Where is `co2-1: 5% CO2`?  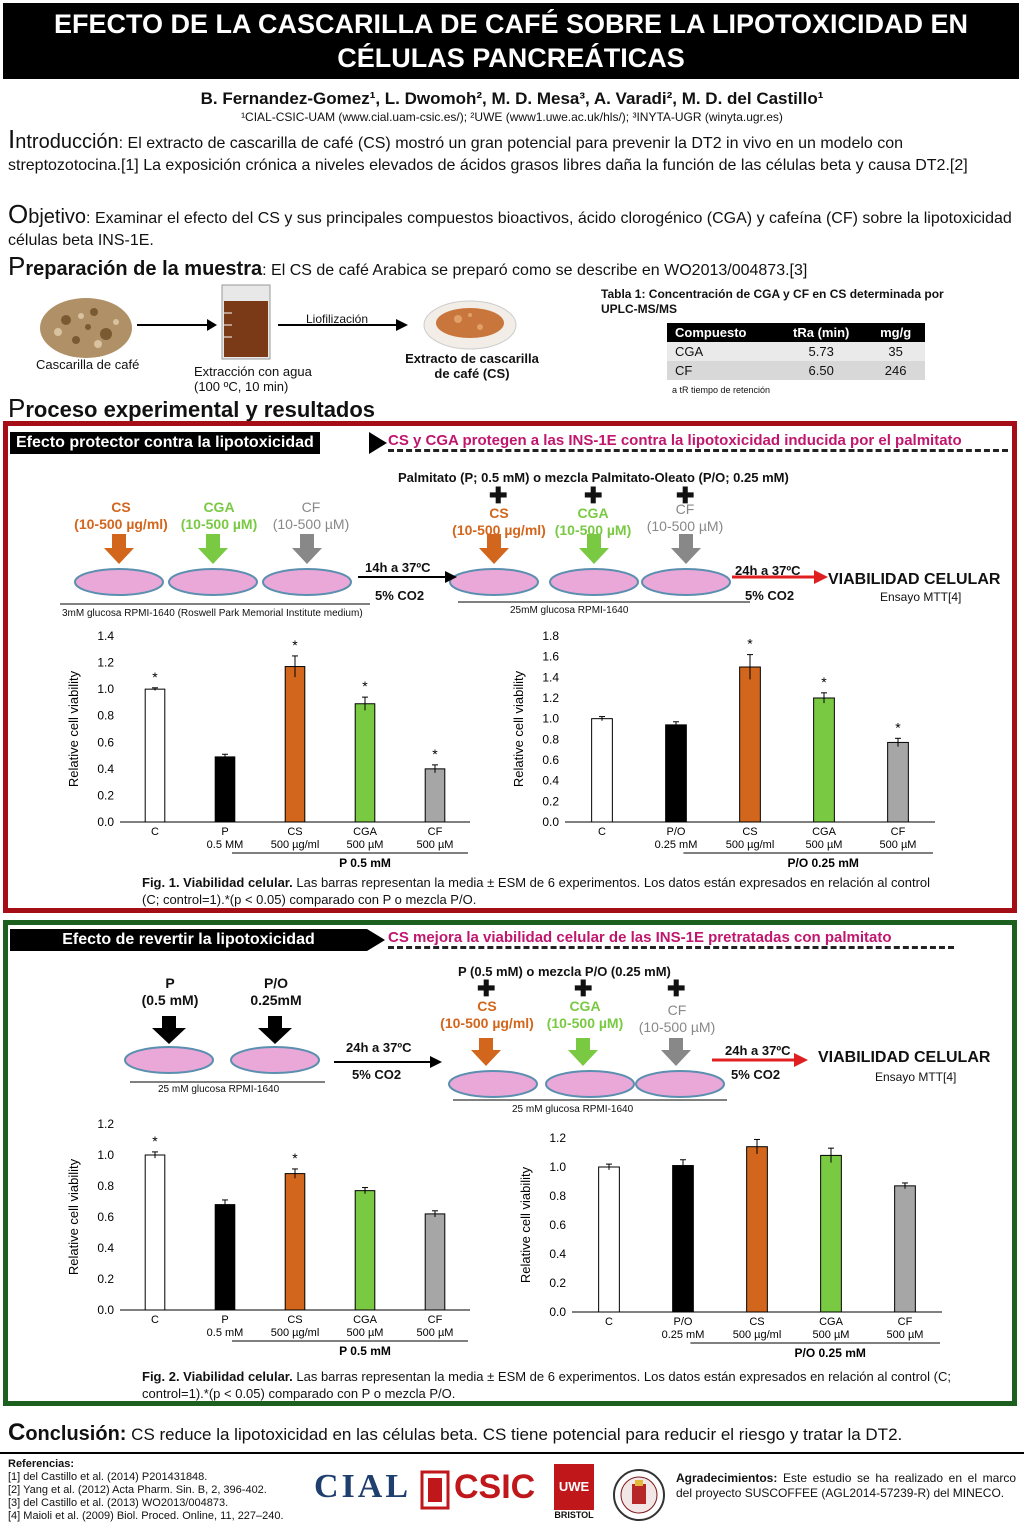
co2-1: 5% CO2 is located at coordinates (400, 595).